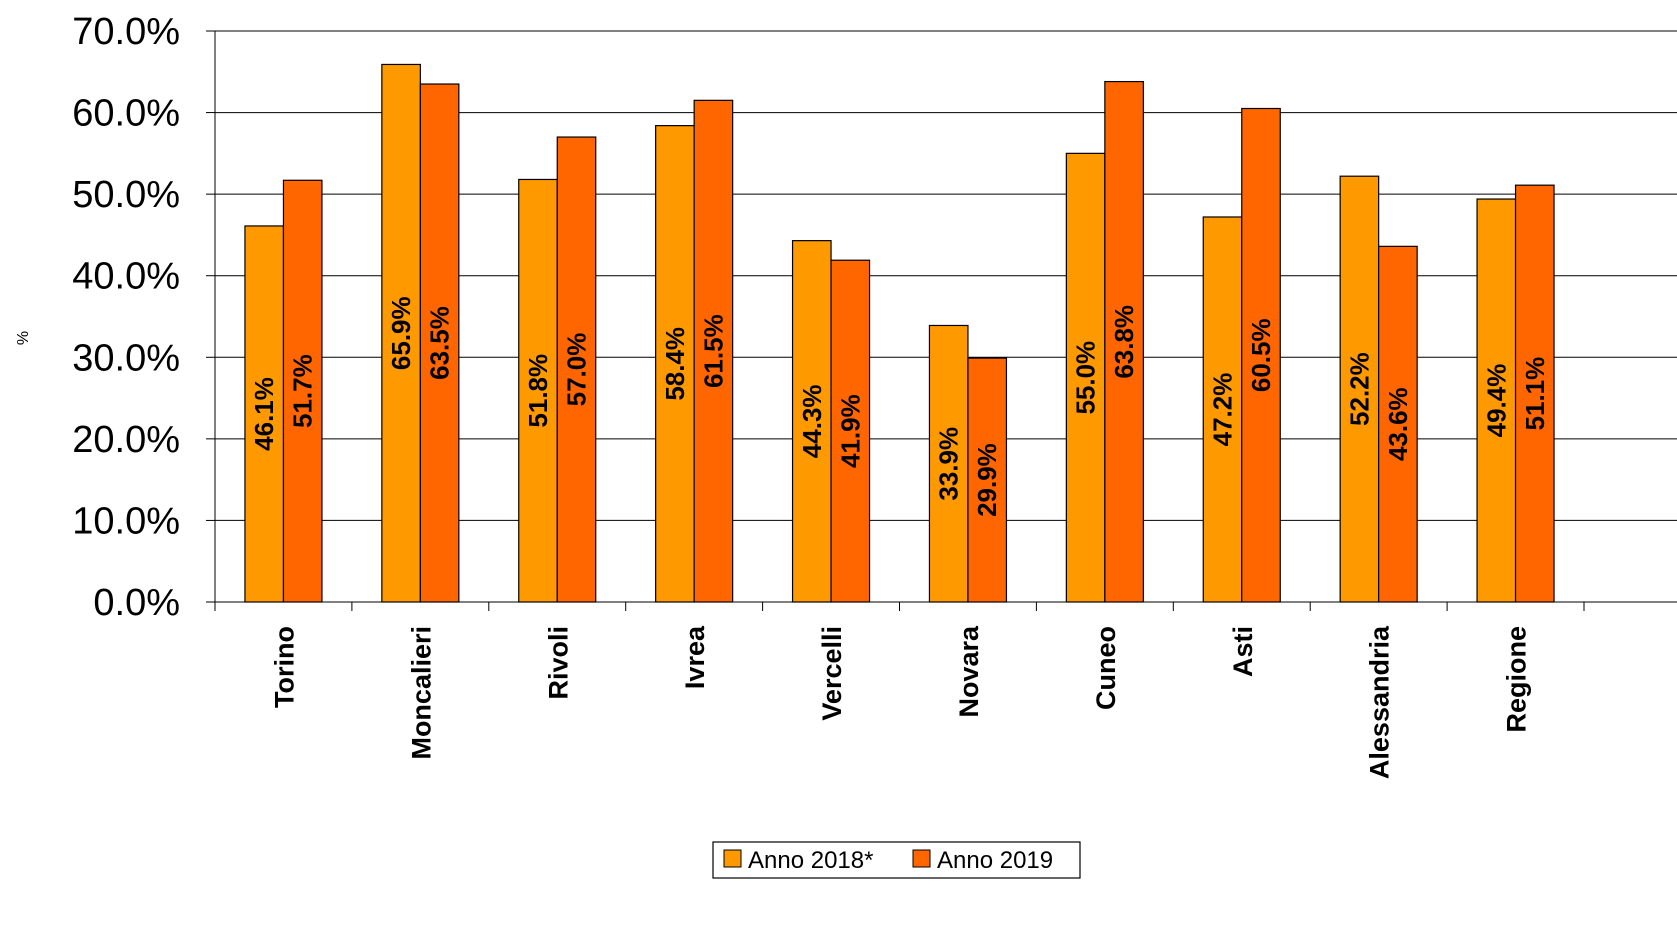 The height and width of the screenshot is (935, 1677). Describe the element at coordinates (284, 667) in the screenshot. I see `x-tick-label: Torino` at that location.